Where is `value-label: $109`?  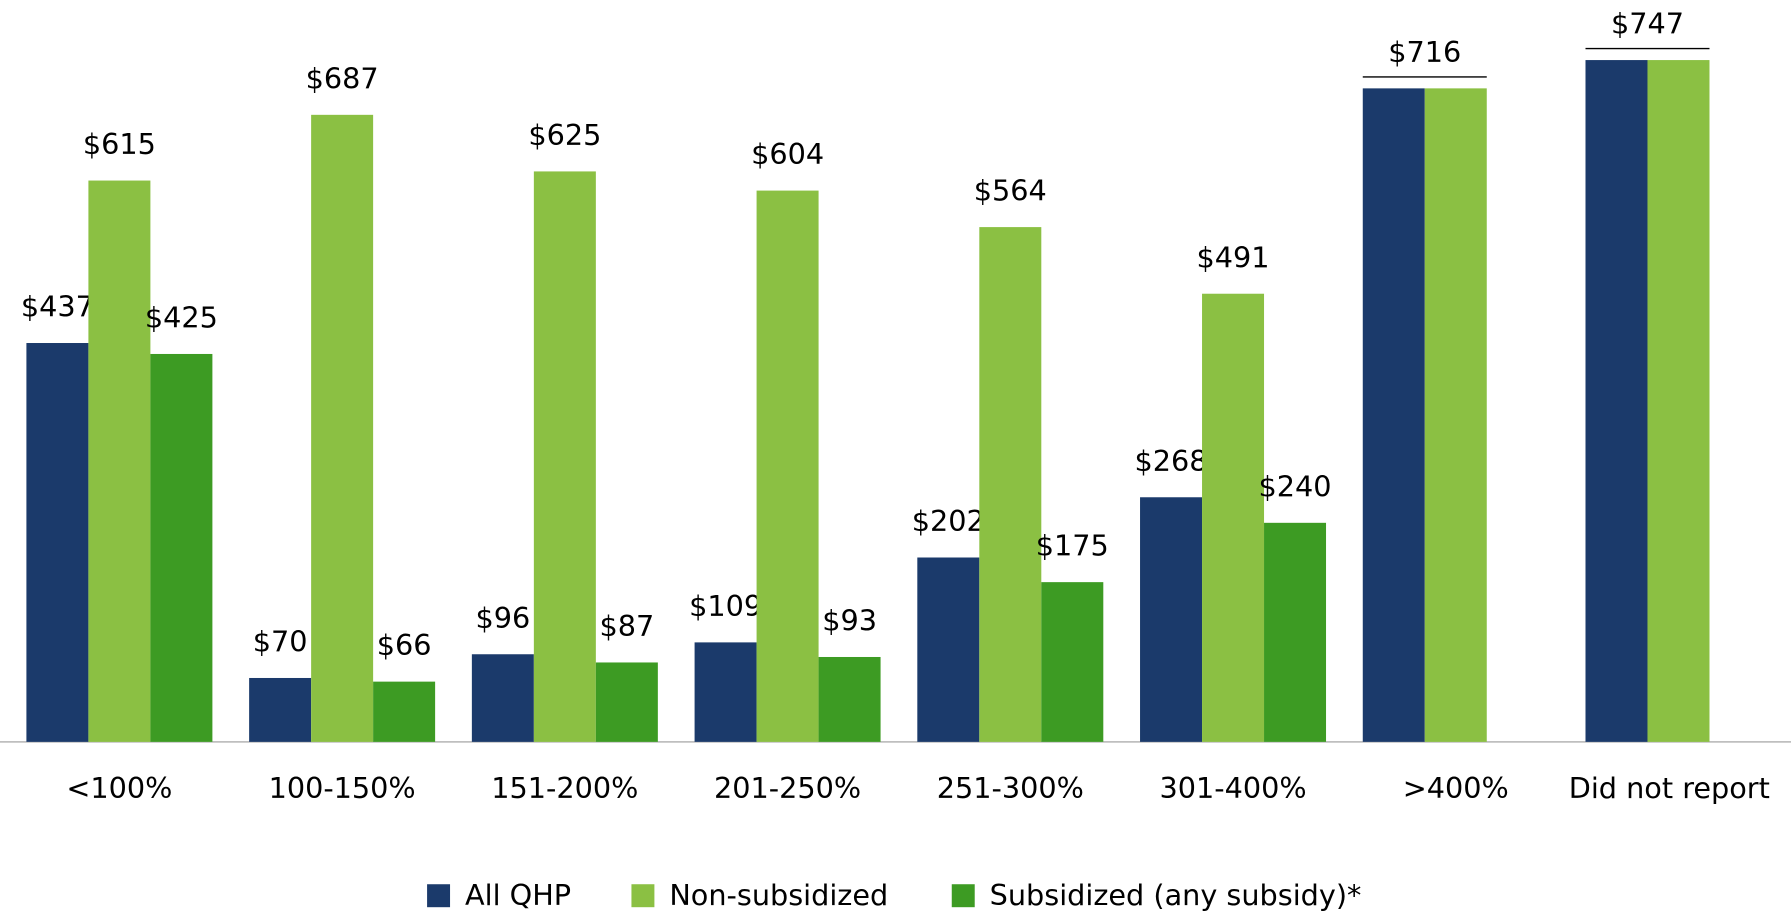 value-label: $109 is located at coordinates (725, 606).